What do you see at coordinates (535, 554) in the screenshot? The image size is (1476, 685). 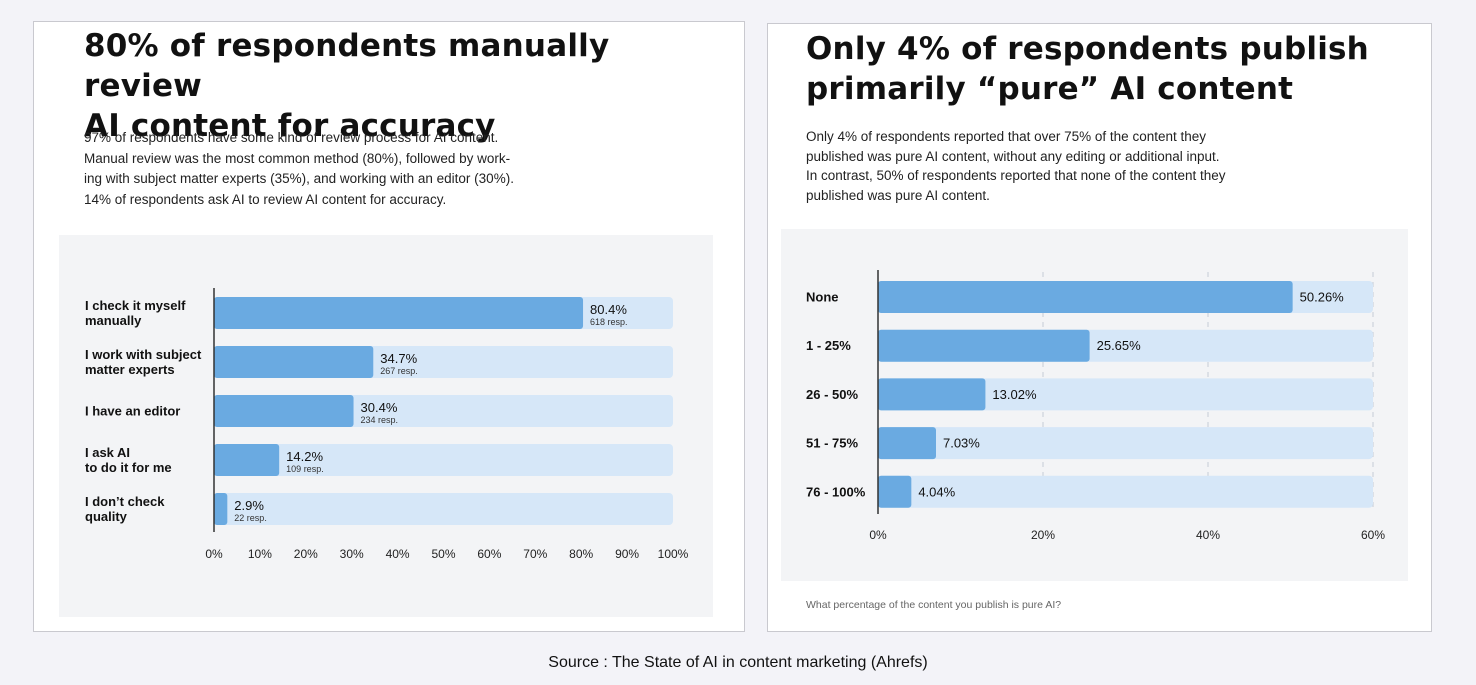 I see `x-tick-label: 70%` at bounding box center [535, 554].